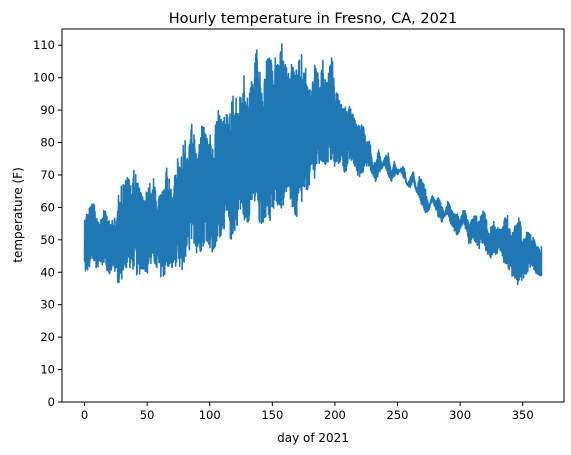 This screenshot has height=455, width=571. I want to click on x-axis-label: day of 2021, so click(313, 438).